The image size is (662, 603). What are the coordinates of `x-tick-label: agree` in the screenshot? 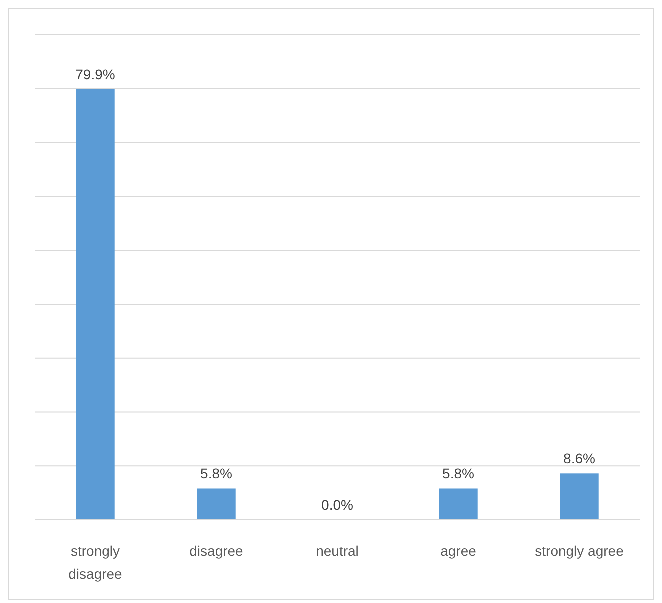 It's located at (458, 551).